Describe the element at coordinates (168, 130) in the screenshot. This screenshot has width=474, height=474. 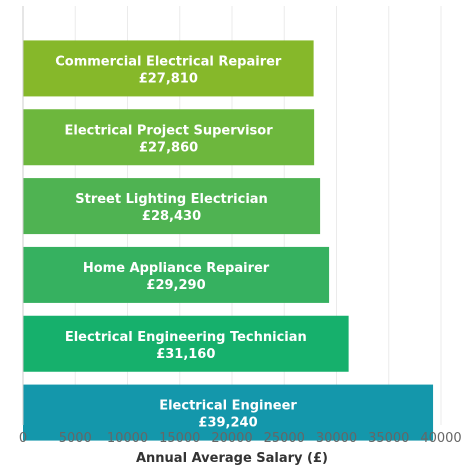
I see `bar-category-label: Electrical Project Supervisor` at that location.